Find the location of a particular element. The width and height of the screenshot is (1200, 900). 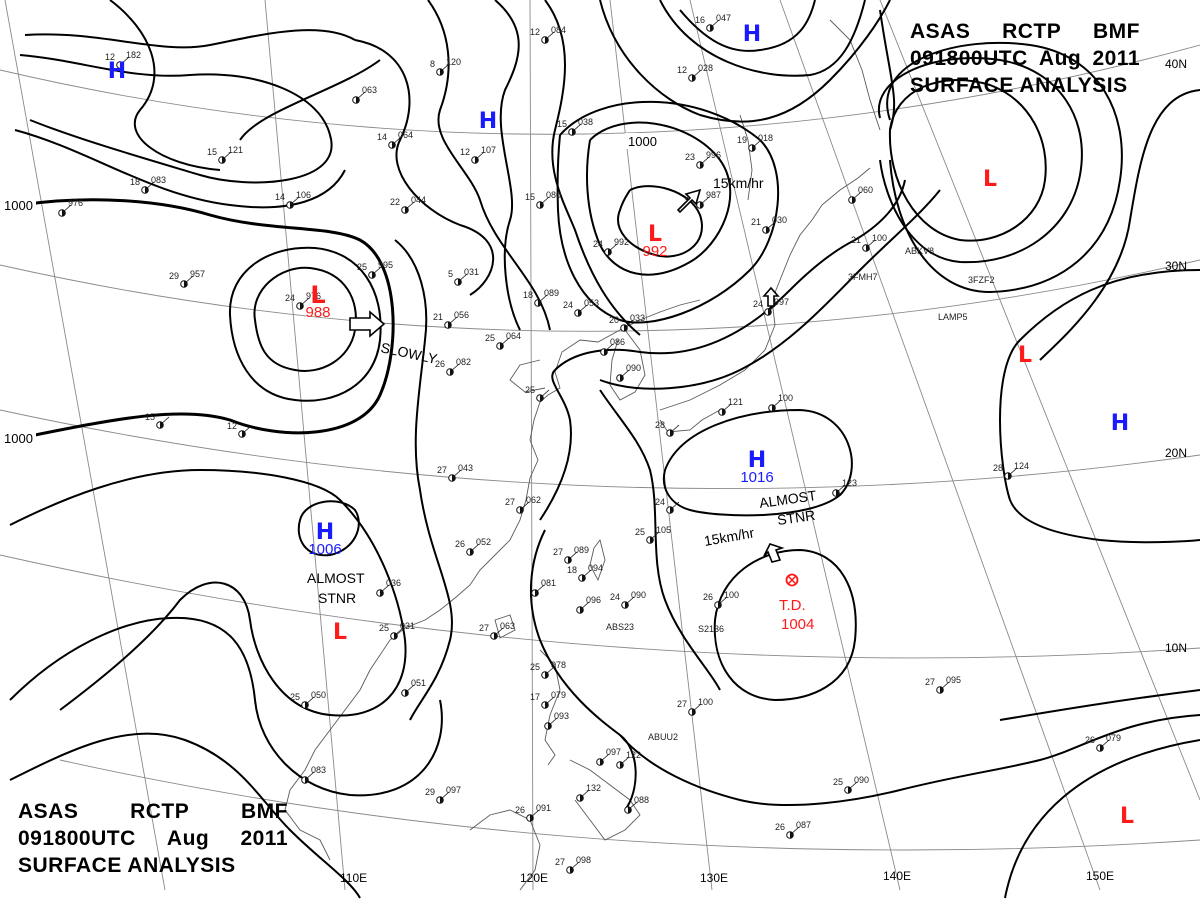

tropical-depression-pressure: 1004 is located at coordinates (797, 624).